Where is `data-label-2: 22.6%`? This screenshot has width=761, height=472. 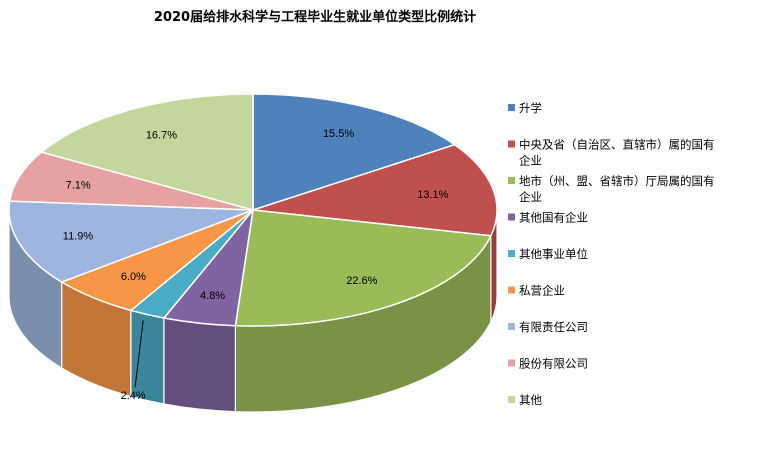
data-label-2: 22.6% is located at coordinates (361, 281).